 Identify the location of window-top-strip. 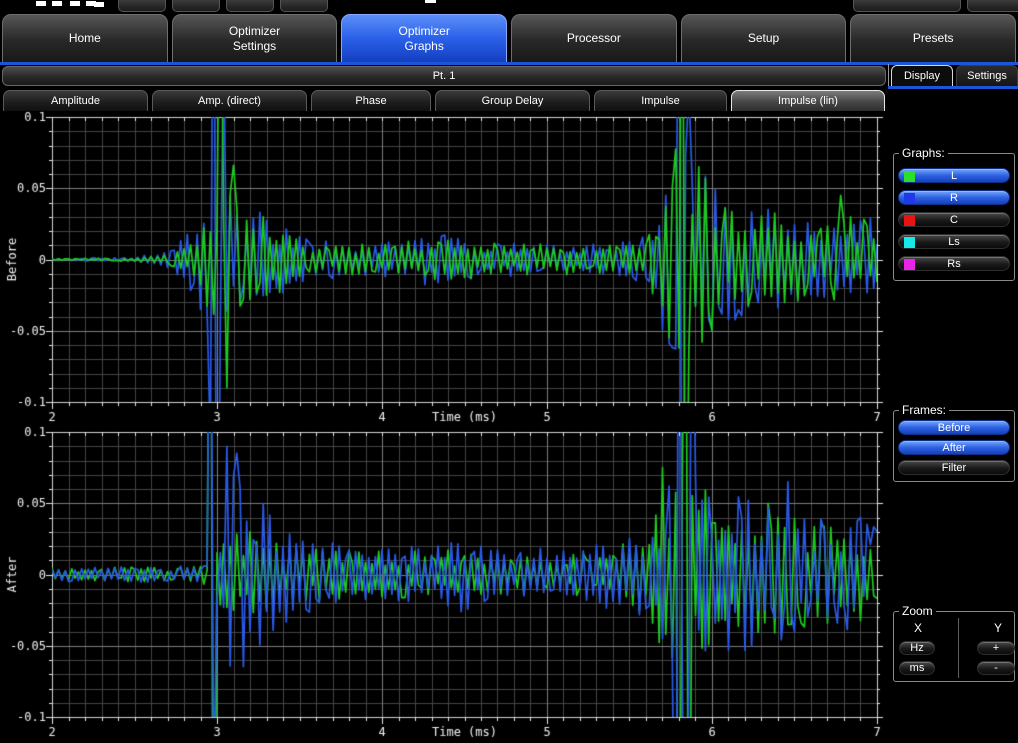
(509, 7).